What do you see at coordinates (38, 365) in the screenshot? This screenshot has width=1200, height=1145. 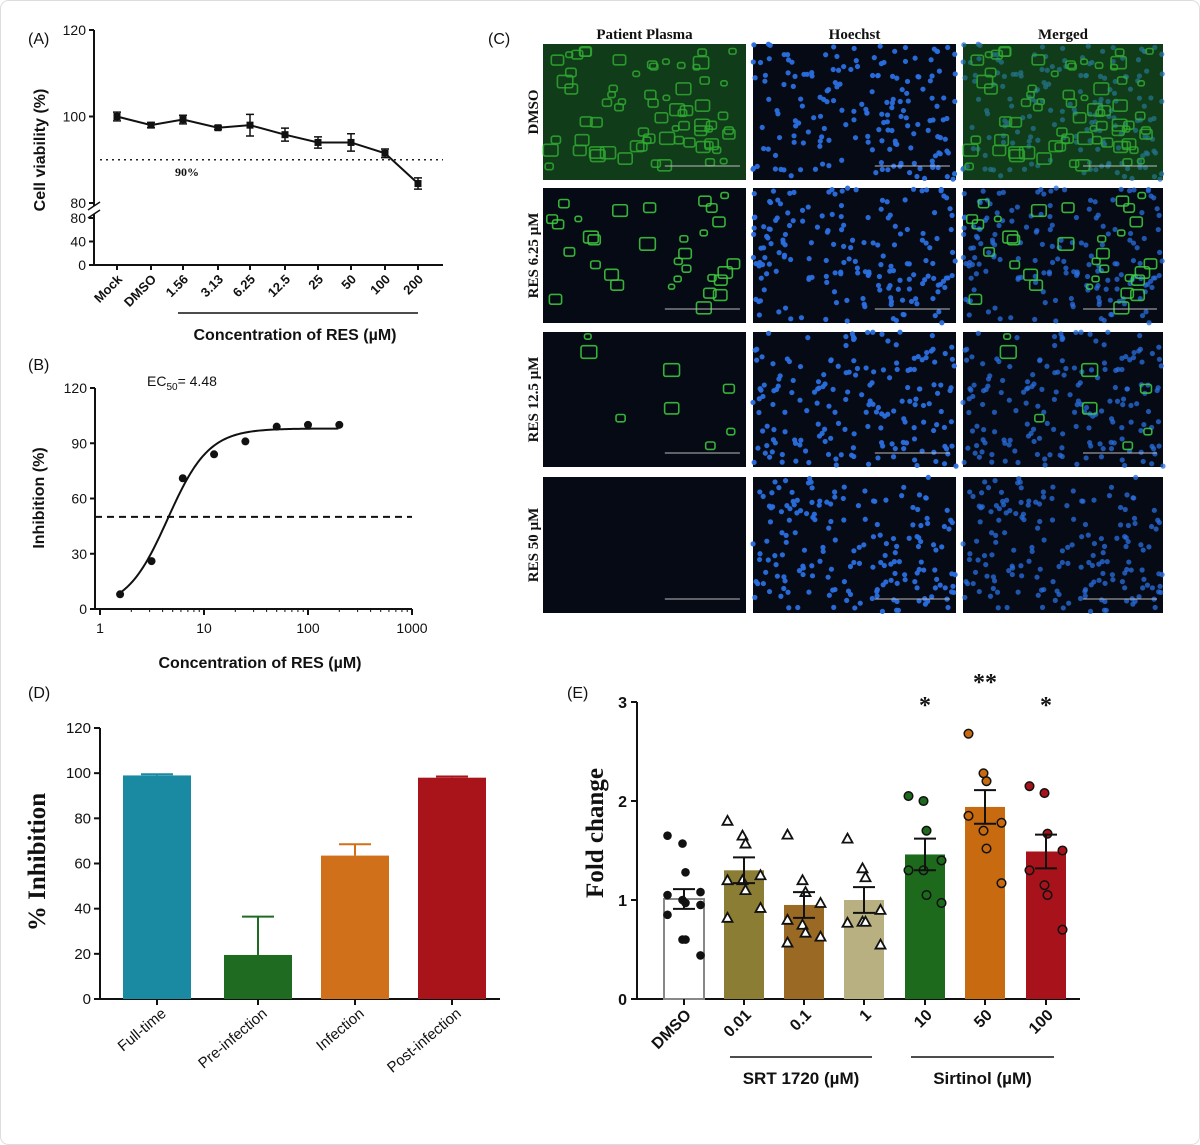 I see `panel-label: (B)` at bounding box center [38, 365].